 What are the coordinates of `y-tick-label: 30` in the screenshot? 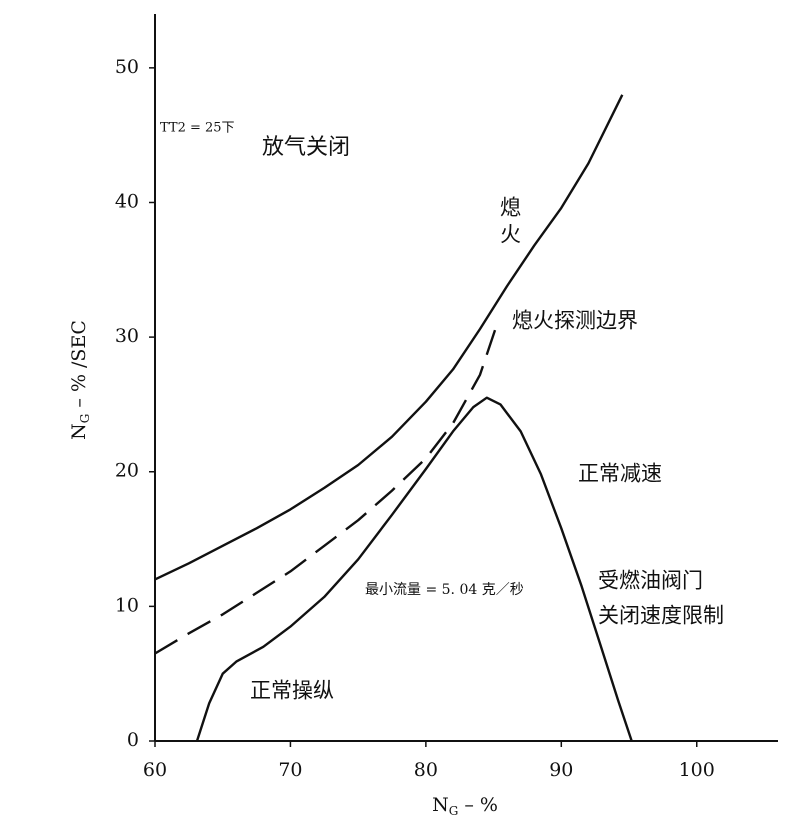 It's located at (127, 336).